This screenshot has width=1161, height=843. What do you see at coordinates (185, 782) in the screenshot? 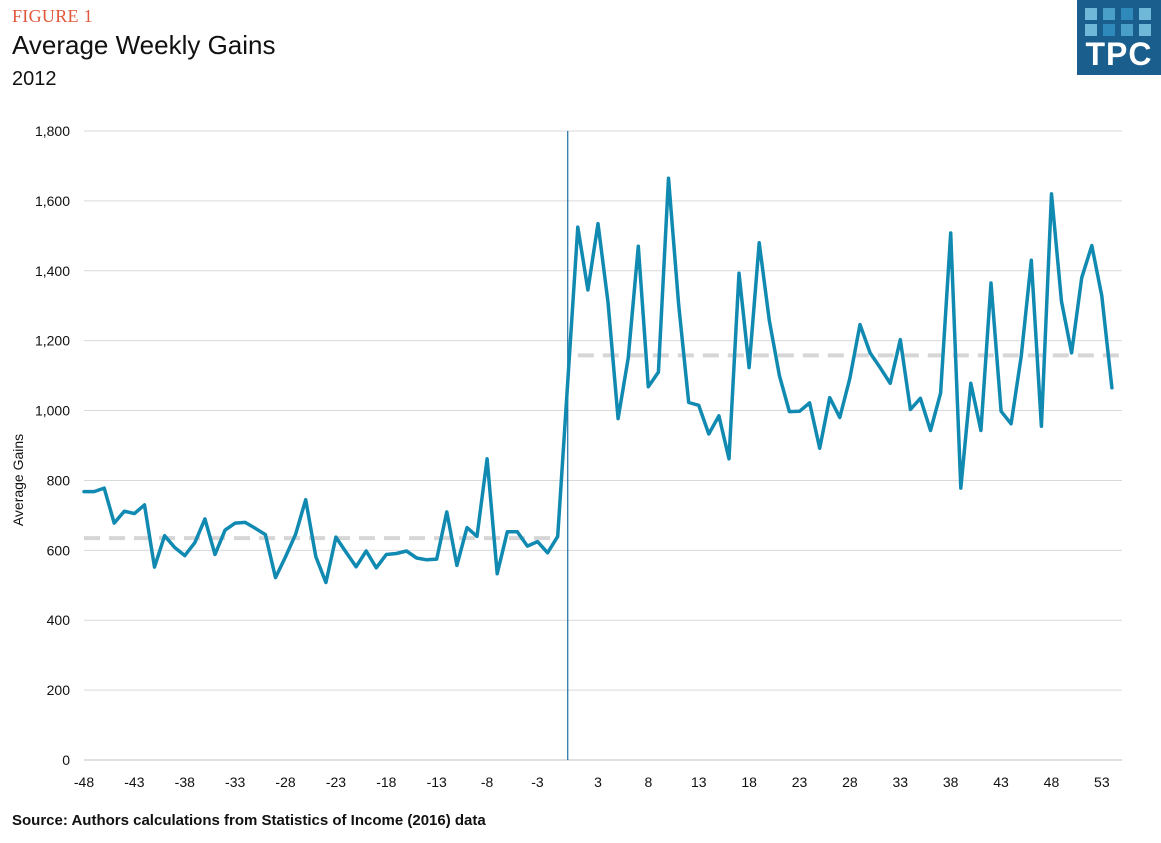
I see `x-tick-label: -38` at bounding box center [185, 782].